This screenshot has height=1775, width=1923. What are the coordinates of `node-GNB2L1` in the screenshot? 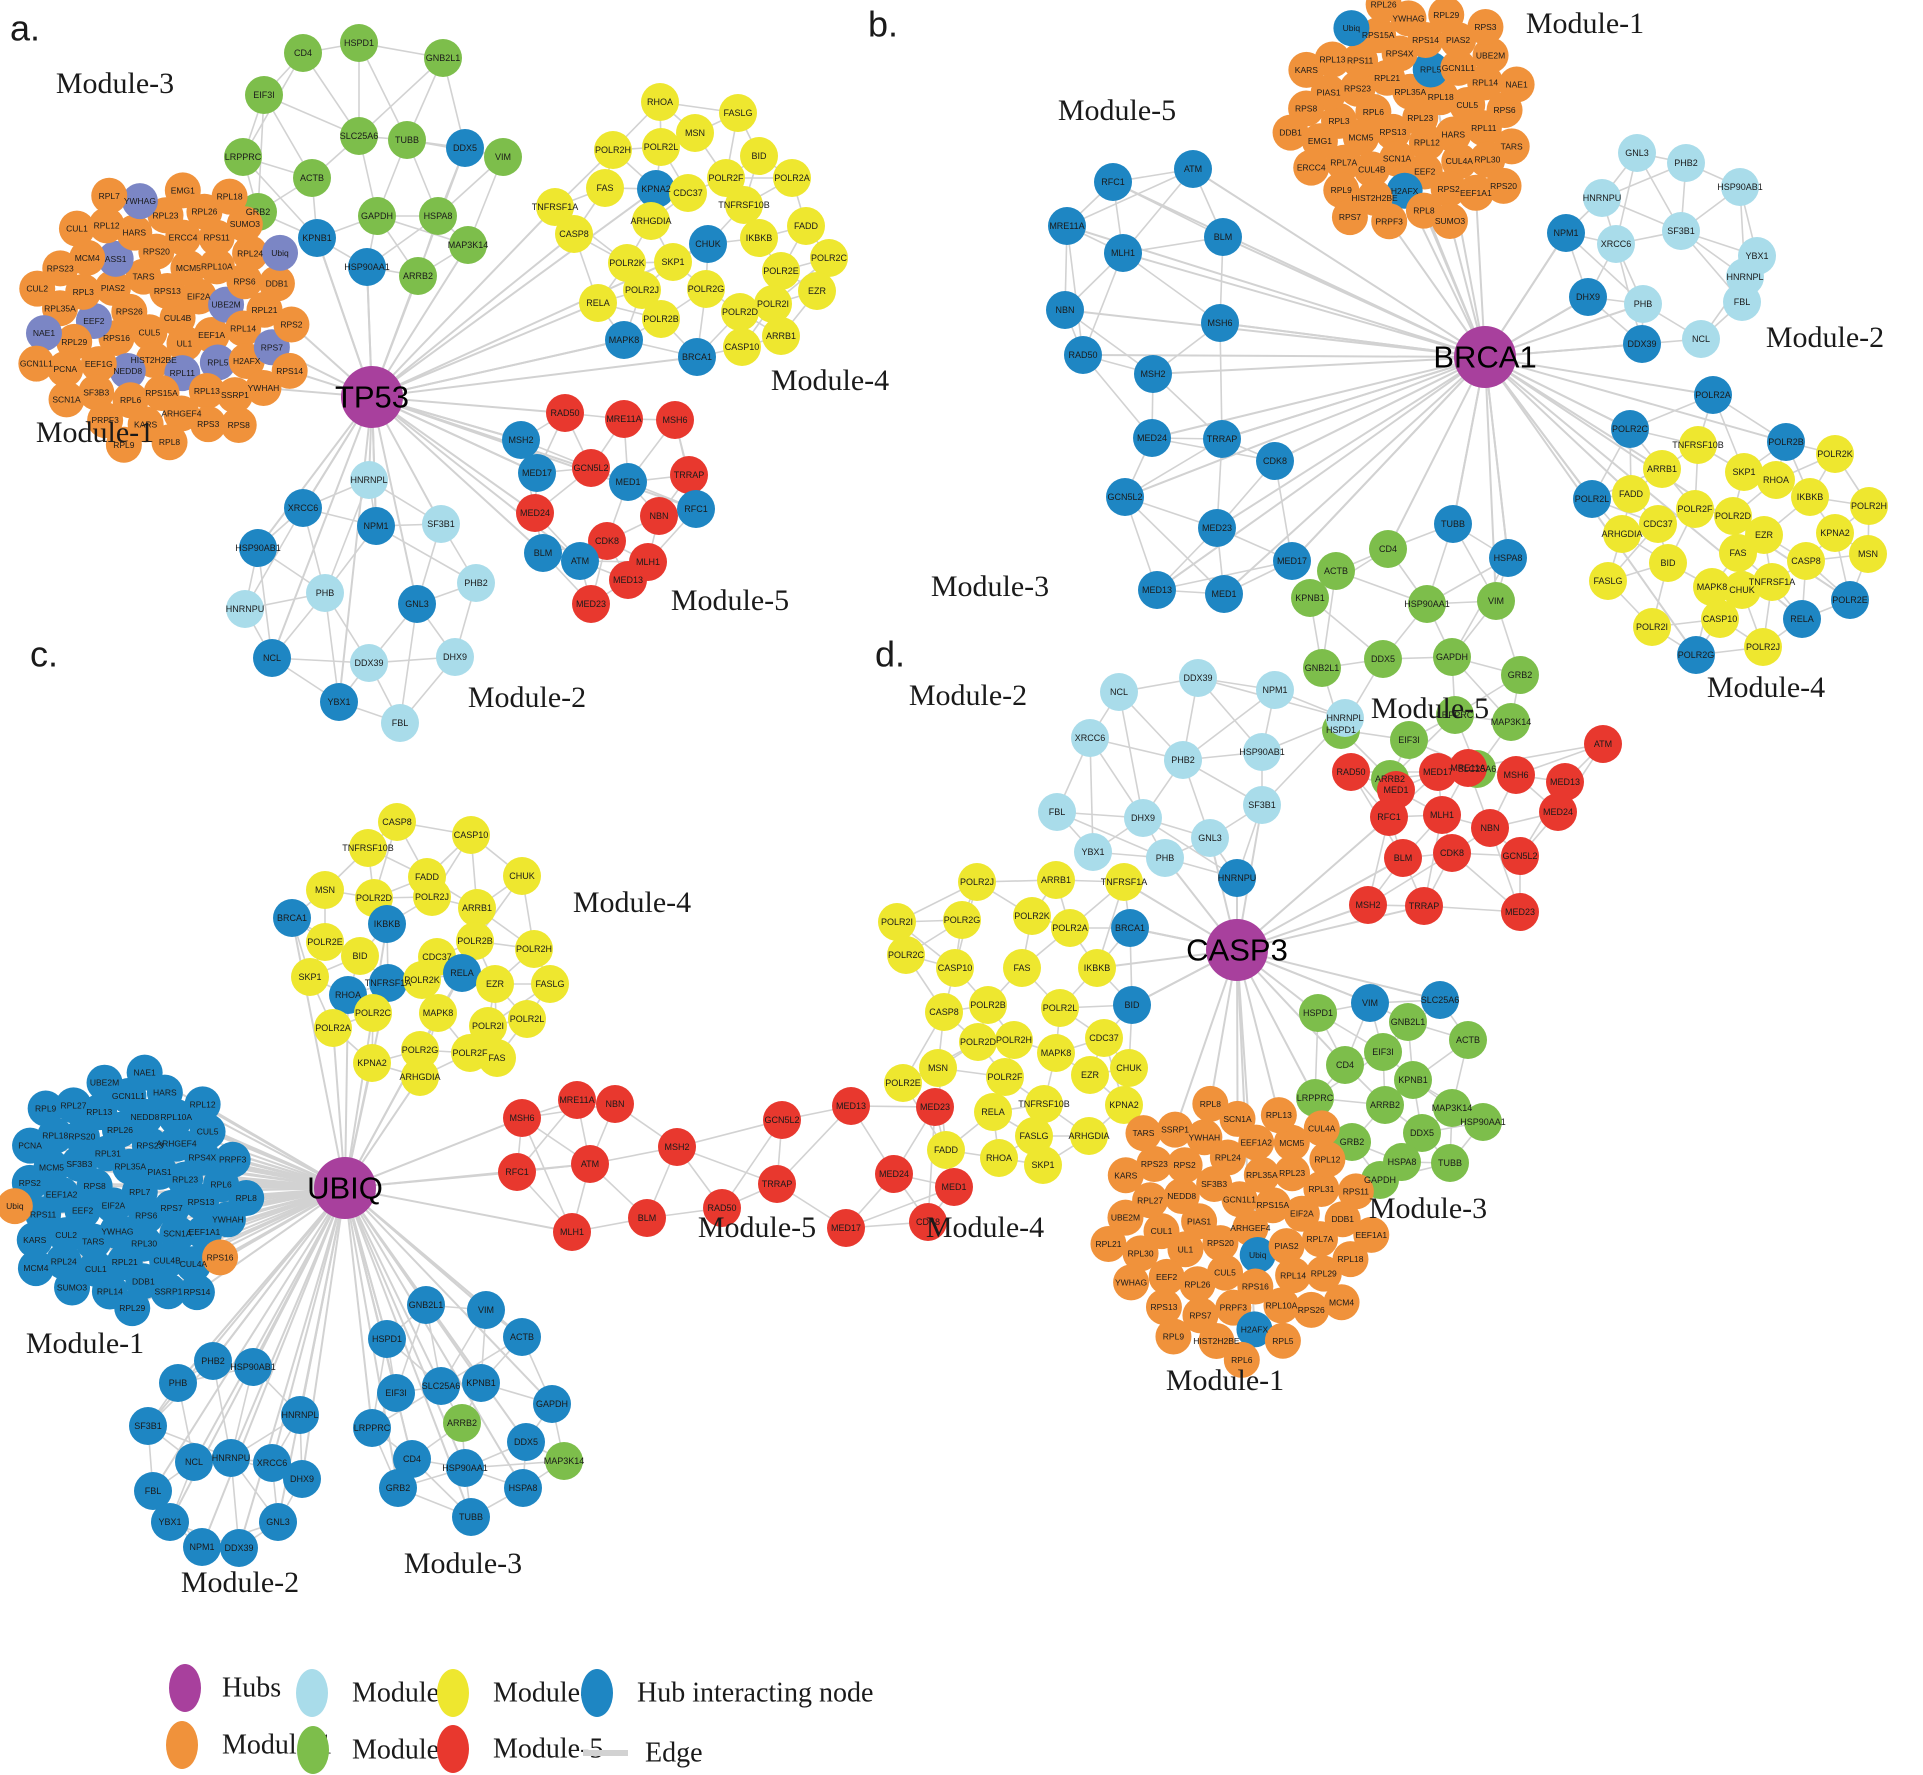 It's located at (1322, 668).